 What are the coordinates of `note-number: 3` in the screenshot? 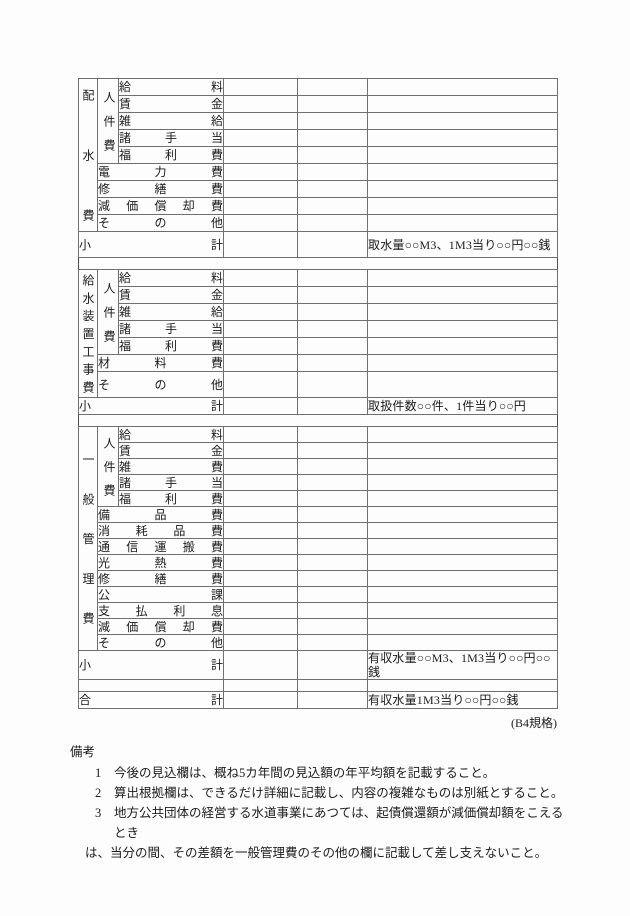 It's located at (98, 813).